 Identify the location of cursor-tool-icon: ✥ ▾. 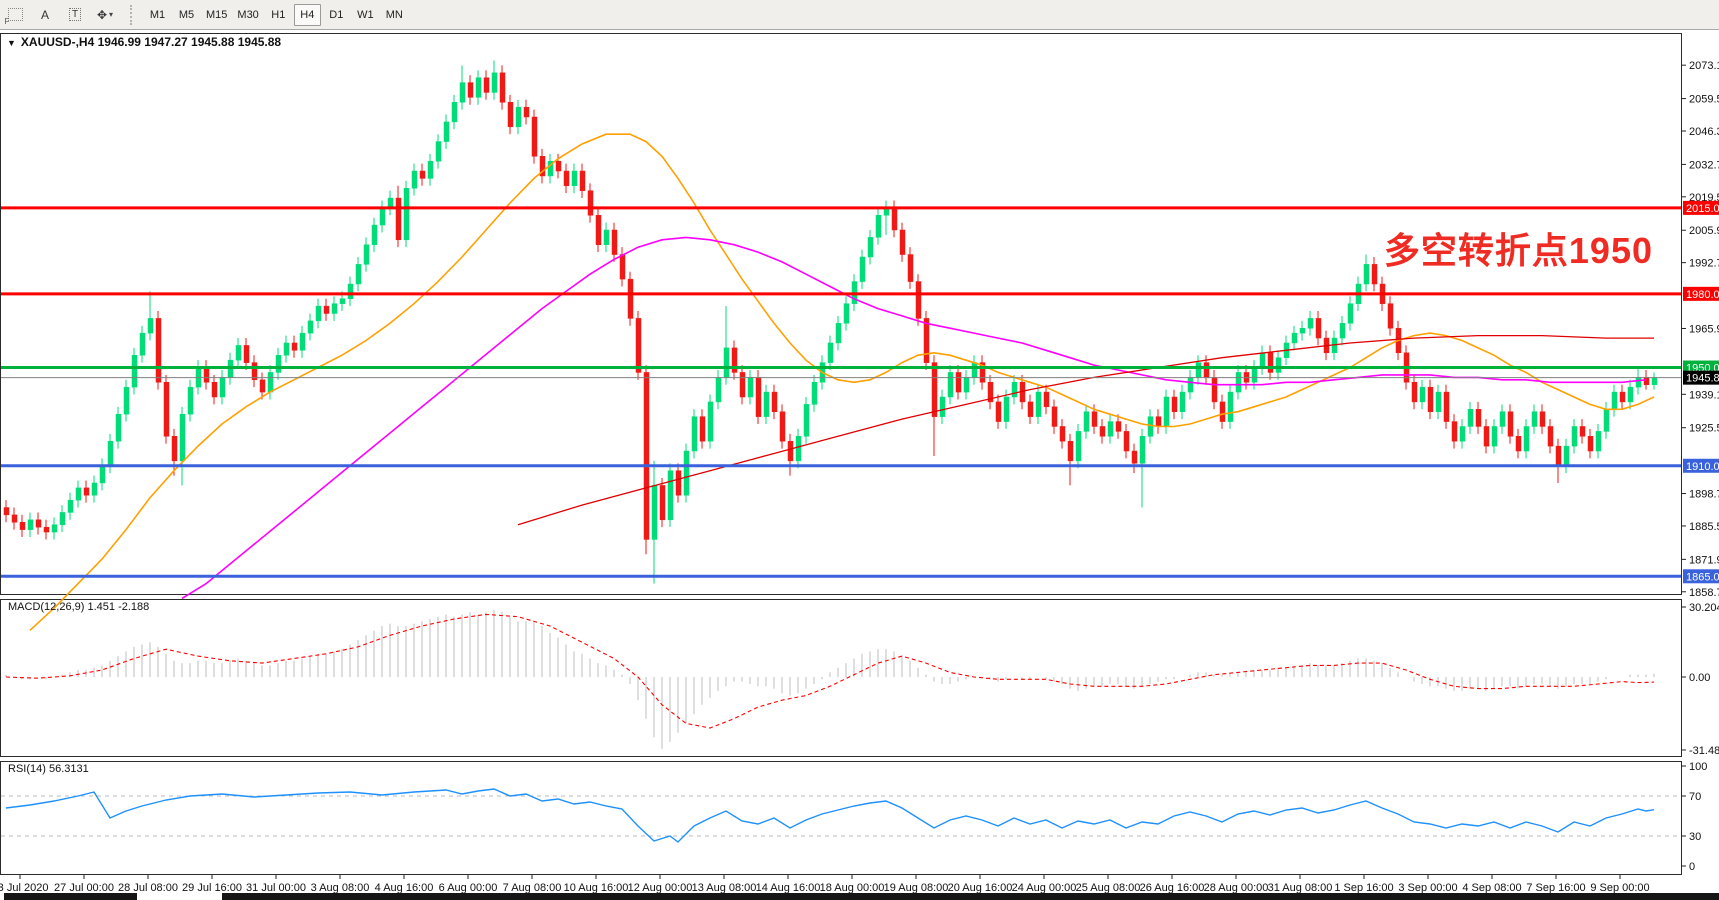
(105, 14).